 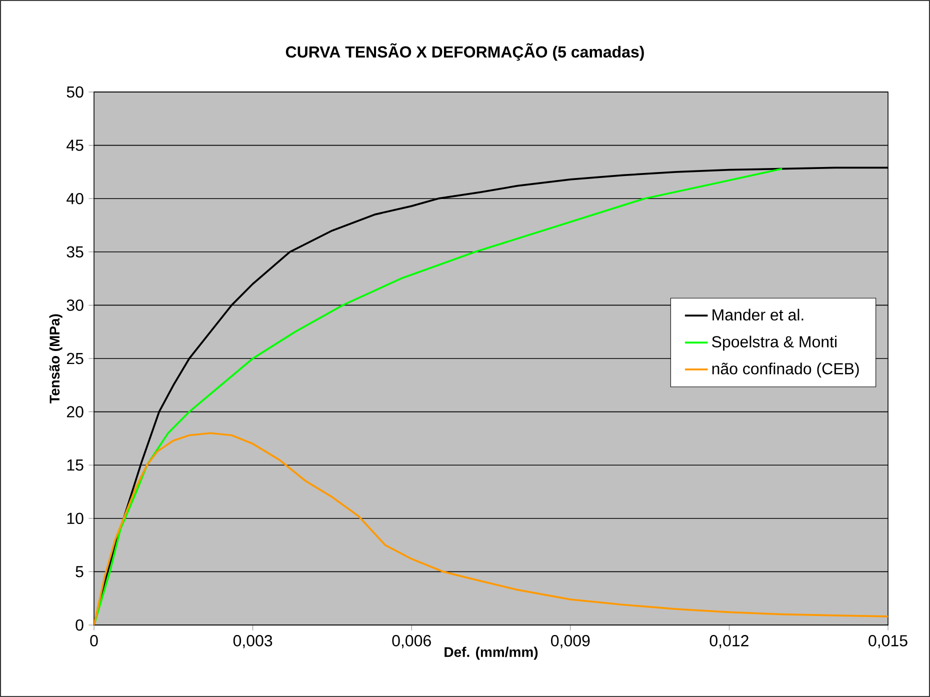 I want to click on y-tick-label: 20, so click(x=75, y=412).